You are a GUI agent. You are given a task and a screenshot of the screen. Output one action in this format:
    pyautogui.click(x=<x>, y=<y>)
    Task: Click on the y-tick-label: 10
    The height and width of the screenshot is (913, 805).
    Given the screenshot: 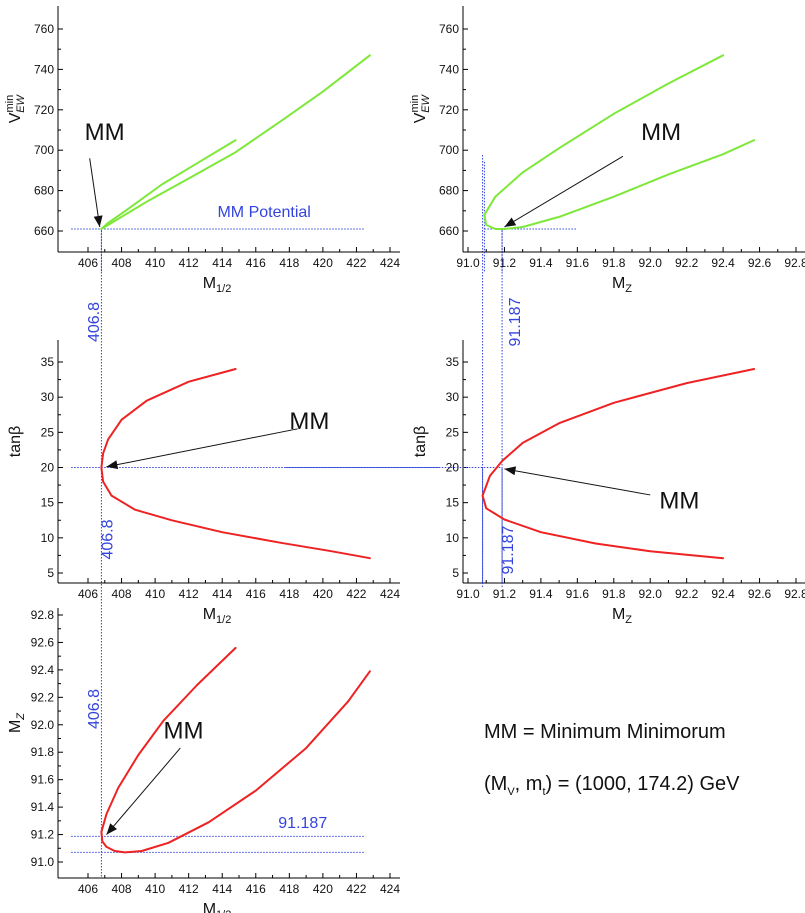 What is the action you would take?
    pyautogui.click(x=453, y=538)
    